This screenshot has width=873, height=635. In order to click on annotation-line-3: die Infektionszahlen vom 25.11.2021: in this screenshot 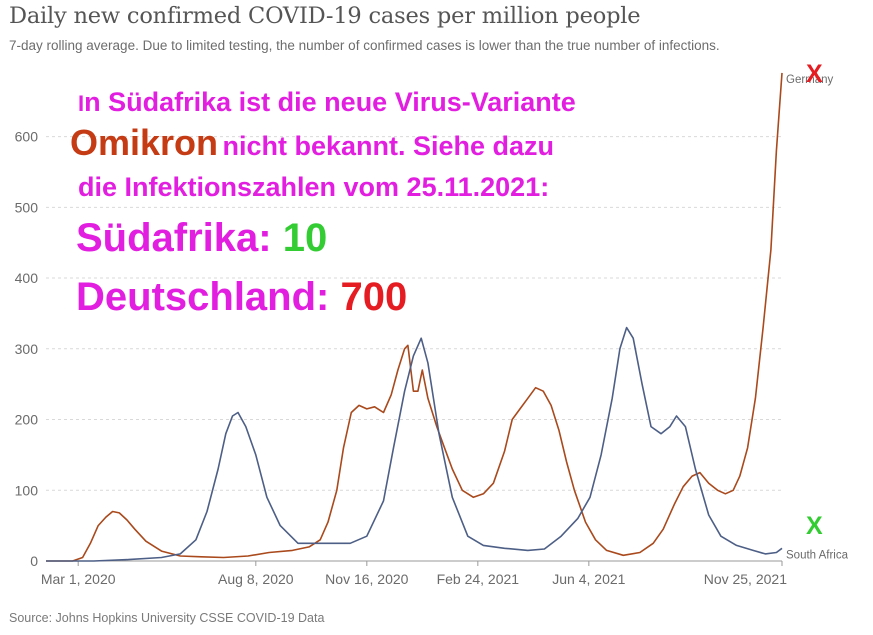, I will do `click(313, 187)`.